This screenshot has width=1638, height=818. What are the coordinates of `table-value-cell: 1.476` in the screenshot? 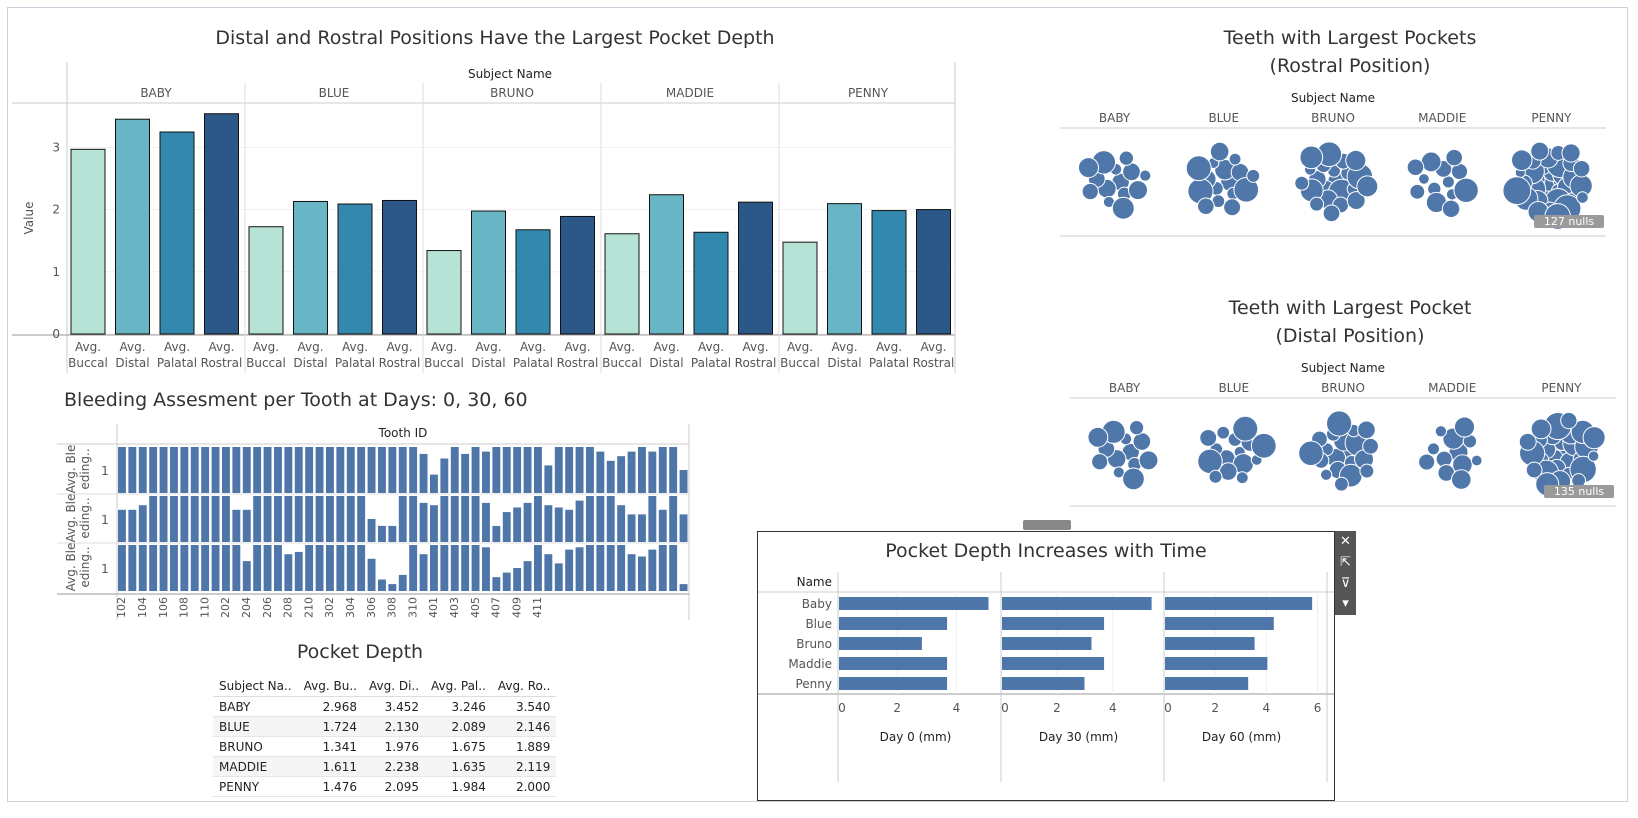 It's located at (330, 786).